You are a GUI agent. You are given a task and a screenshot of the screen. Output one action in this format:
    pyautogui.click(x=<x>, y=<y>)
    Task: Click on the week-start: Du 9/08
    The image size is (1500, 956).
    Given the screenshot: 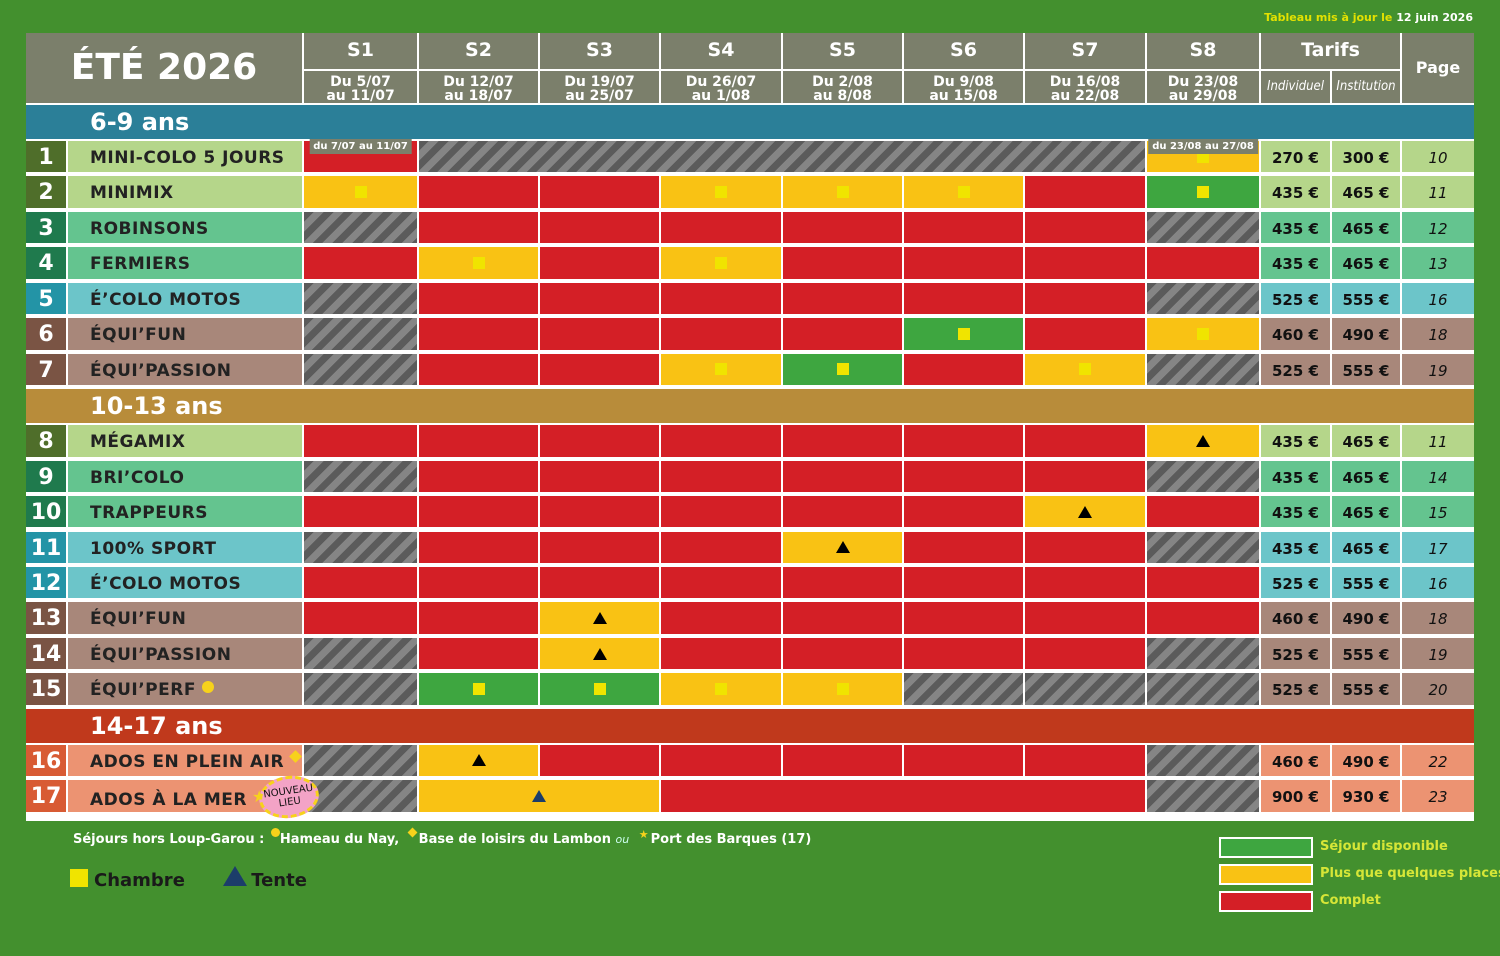 What is the action you would take?
    pyautogui.click(x=963, y=82)
    